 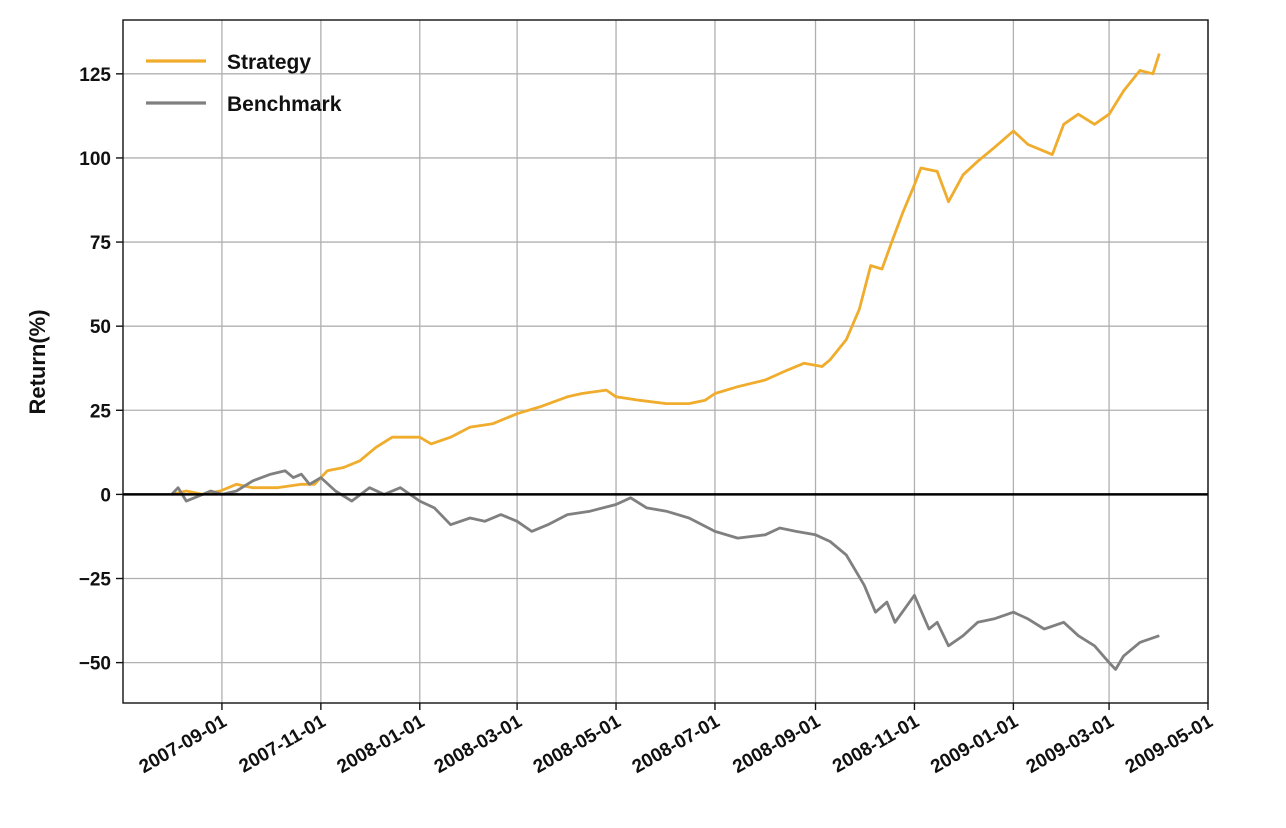 What do you see at coordinates (95, 664) in the screenshot?
I see `y-tick-label: −50` at bounding box center [95, 664].